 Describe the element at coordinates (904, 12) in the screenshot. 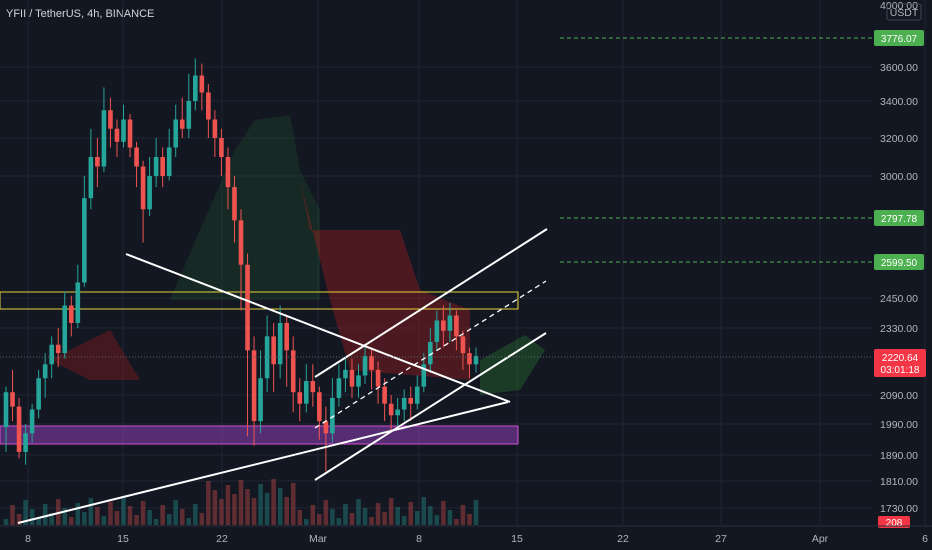

I see `currency-box` at that location.